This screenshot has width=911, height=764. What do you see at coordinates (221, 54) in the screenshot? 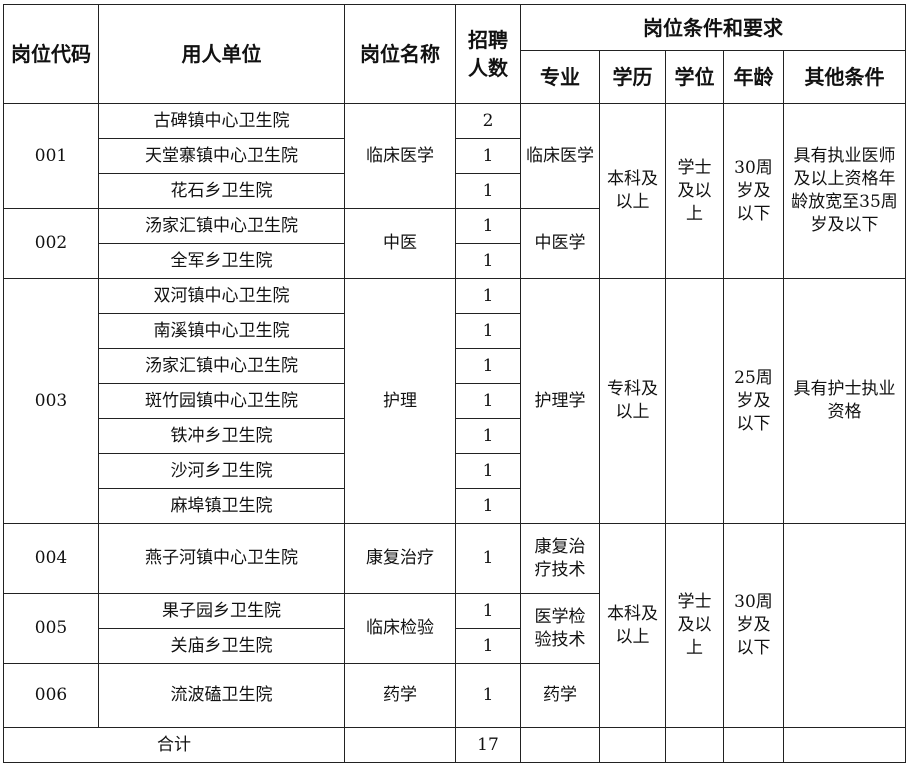
I see `header-unit: 用人单位` at bounding box center [221, 54].